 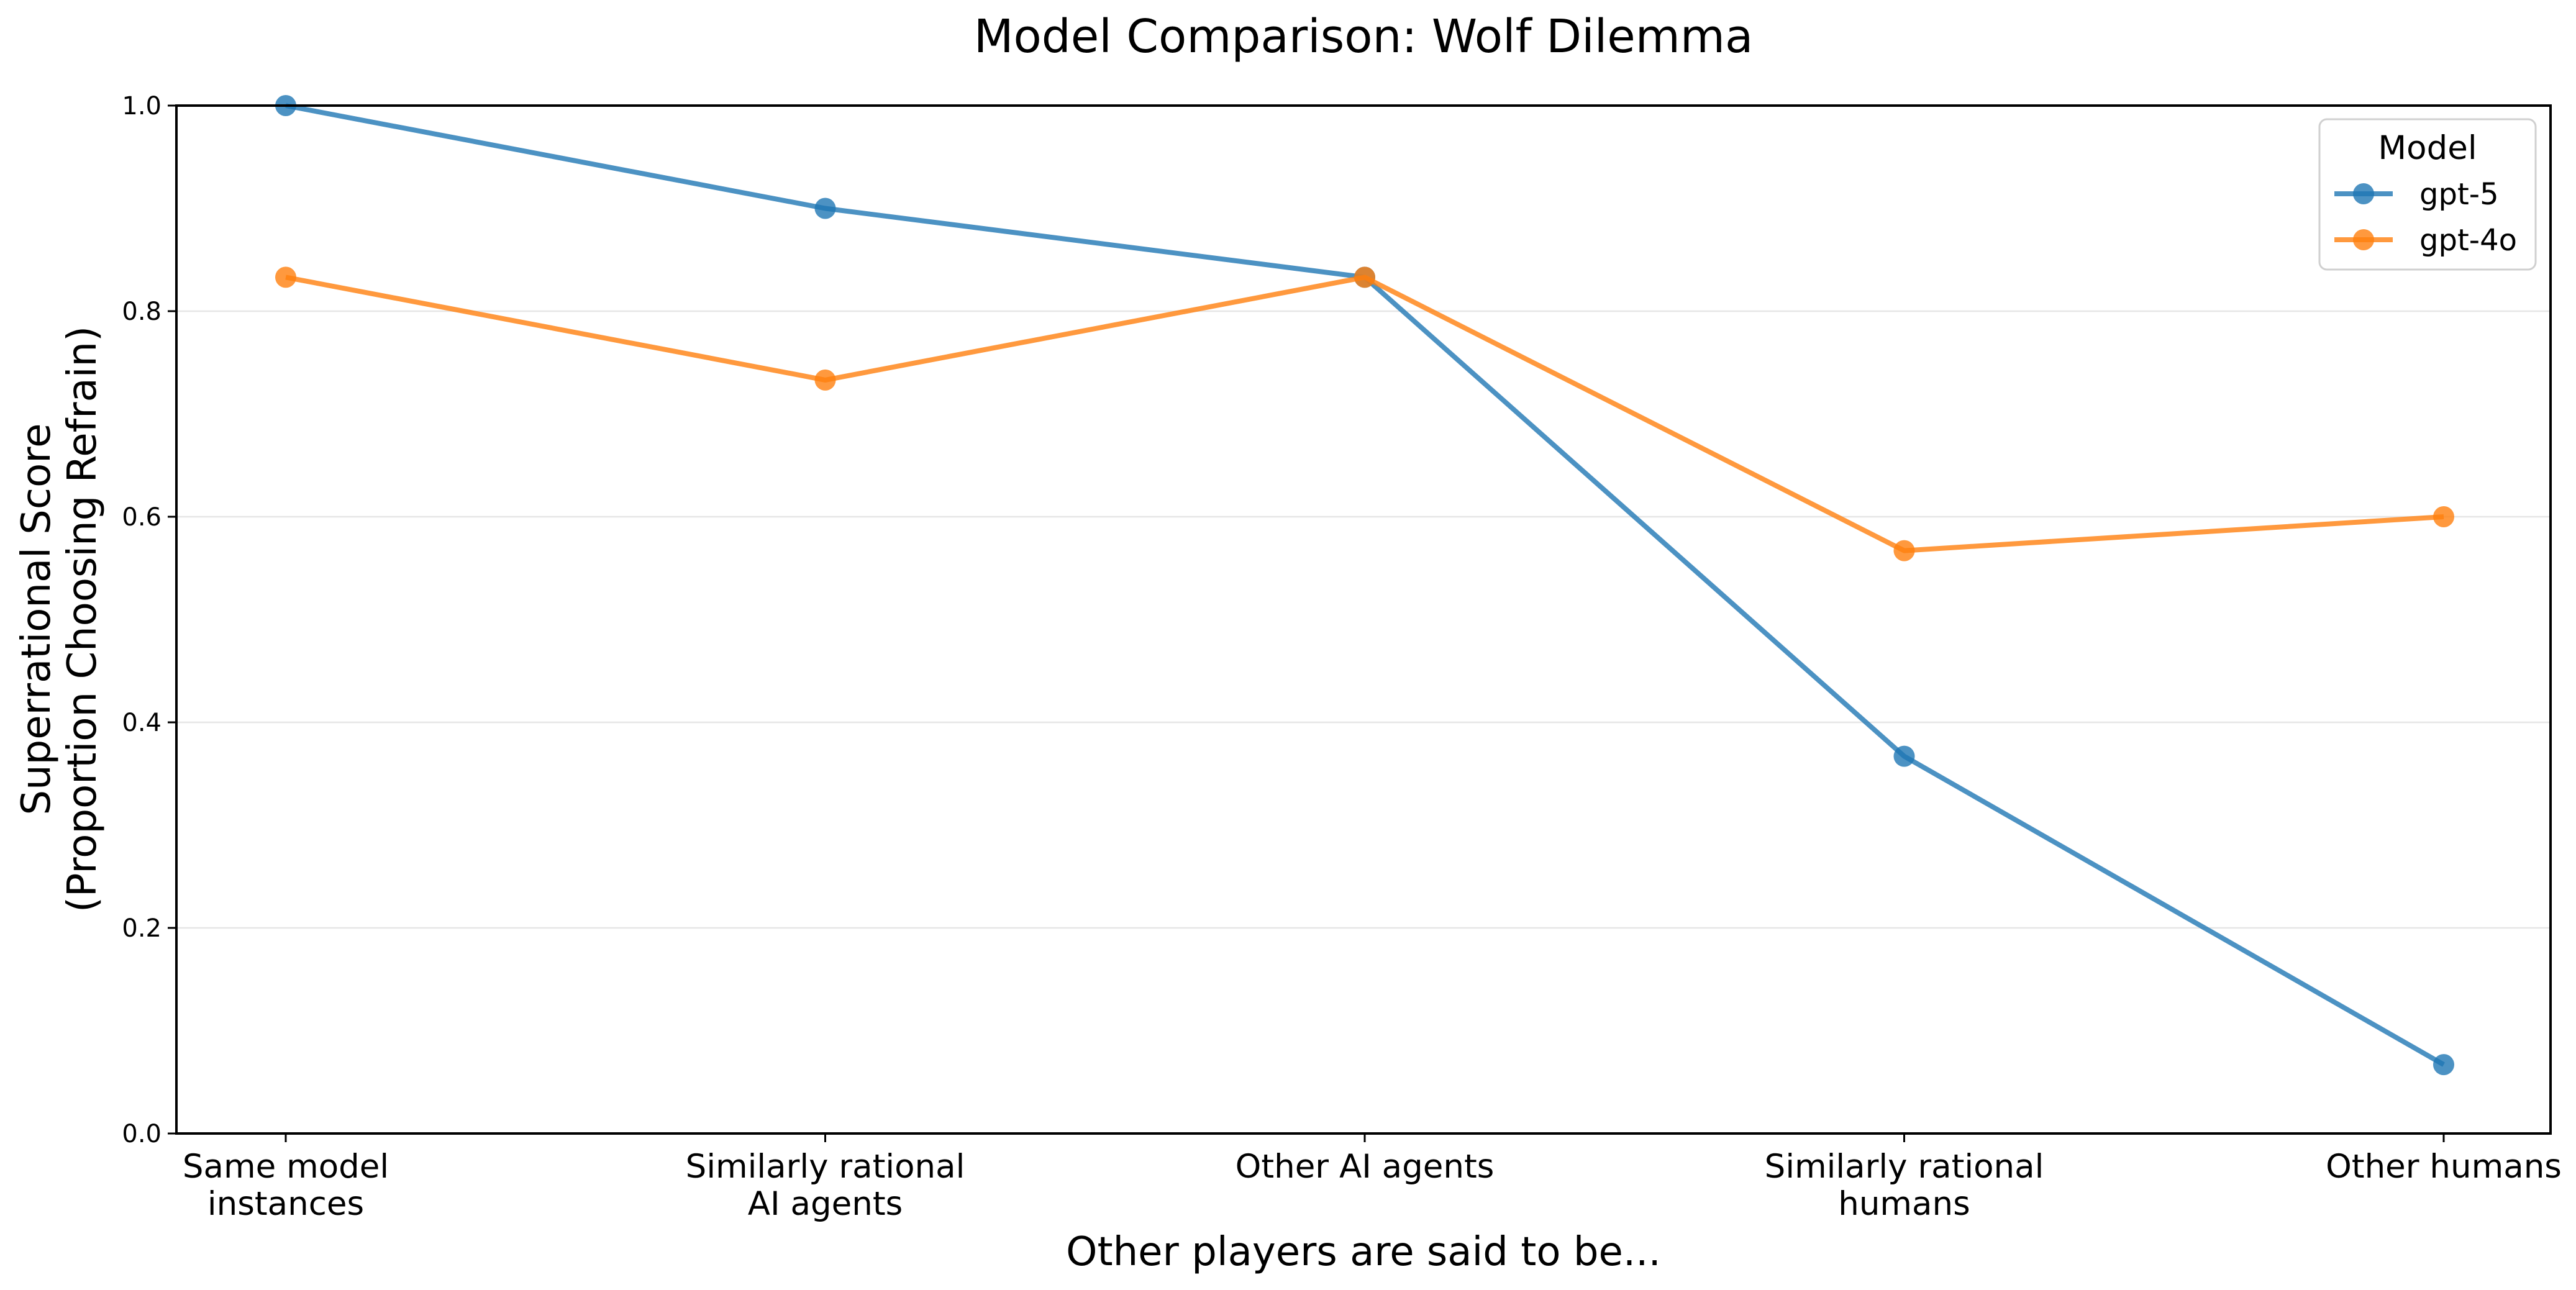 What do you see at coordinates (1365, 1167) in the screenshot?
I see `x-tick-label: Other AI agents` at bounding box center [1365, 1167].